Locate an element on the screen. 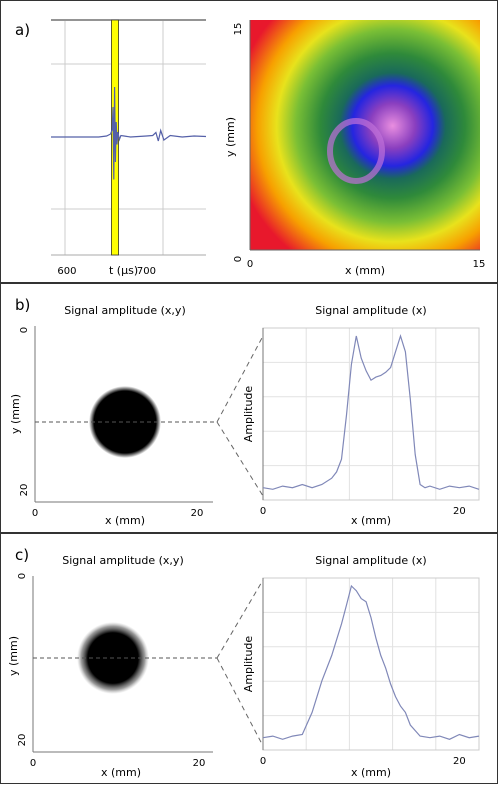 This screenshot has height=789, width=500. cscan-y-label: y (mm) is located at coordinates (230, 137).